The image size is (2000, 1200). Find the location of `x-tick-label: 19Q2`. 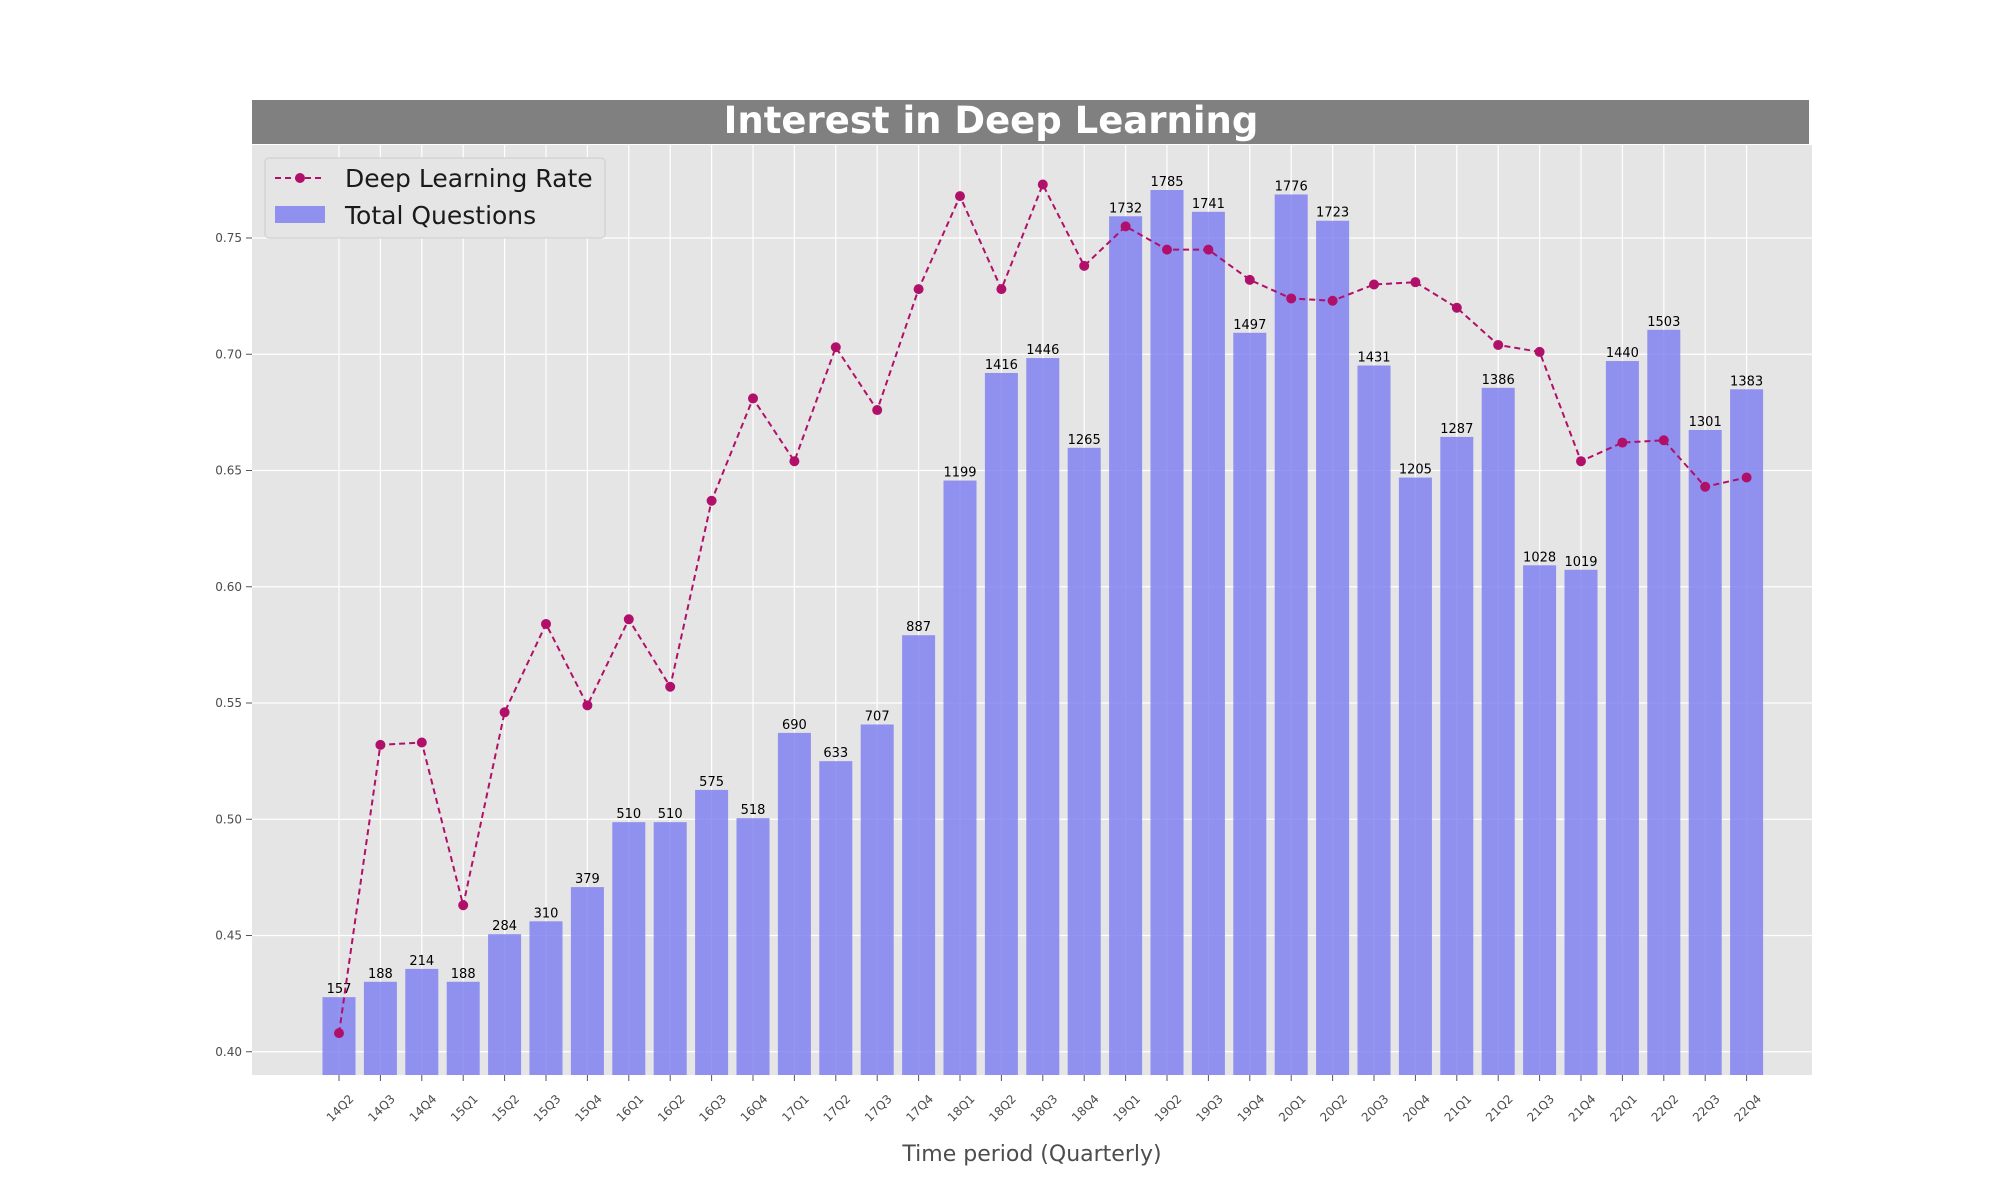

x-tick-label: 19Q2 is located at coordinates (1168, 1108).